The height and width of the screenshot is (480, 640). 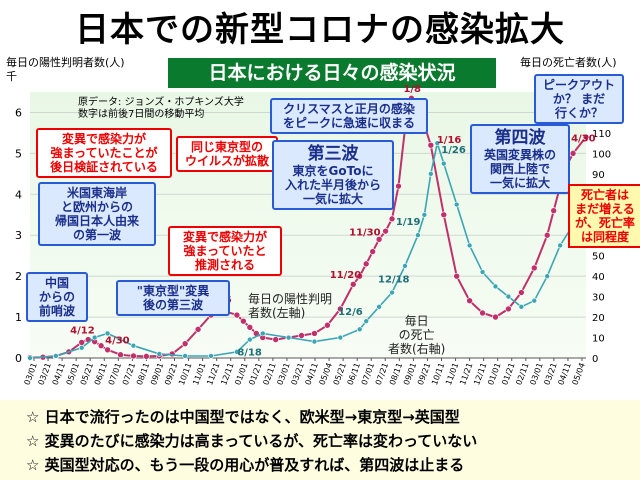 What do you see at coordinates (18, 235) in the screenshot?
I see `left-axis-ticks: 0 1 2 3 4 5 6` at bounding box center [18, 235].